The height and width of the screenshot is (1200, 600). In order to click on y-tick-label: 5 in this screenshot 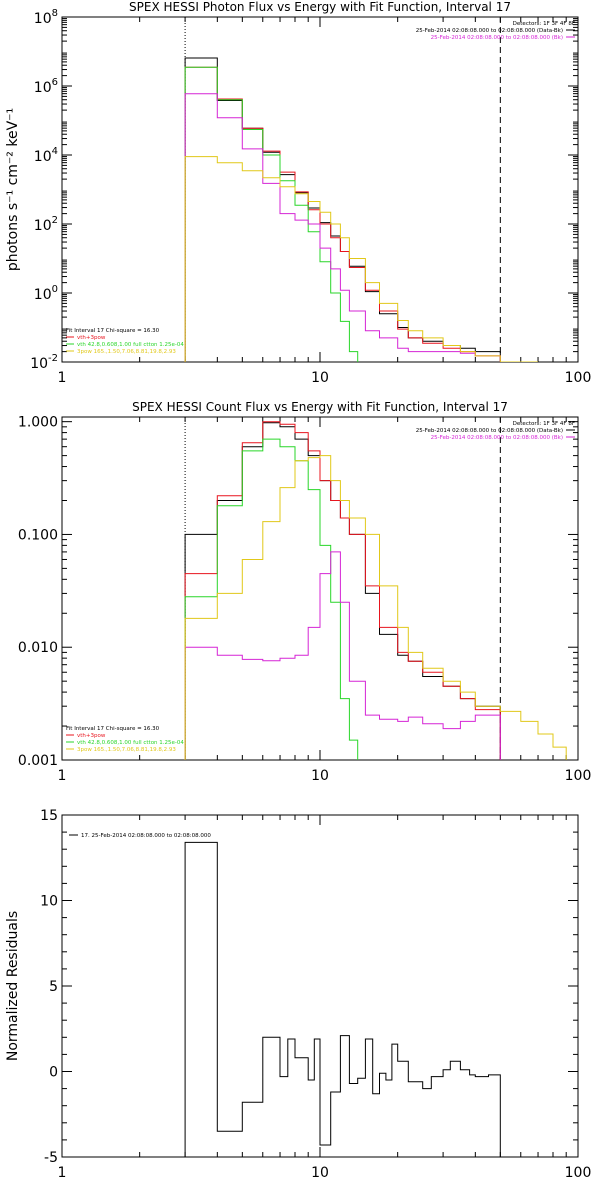, I will do `click(53, 987)`.